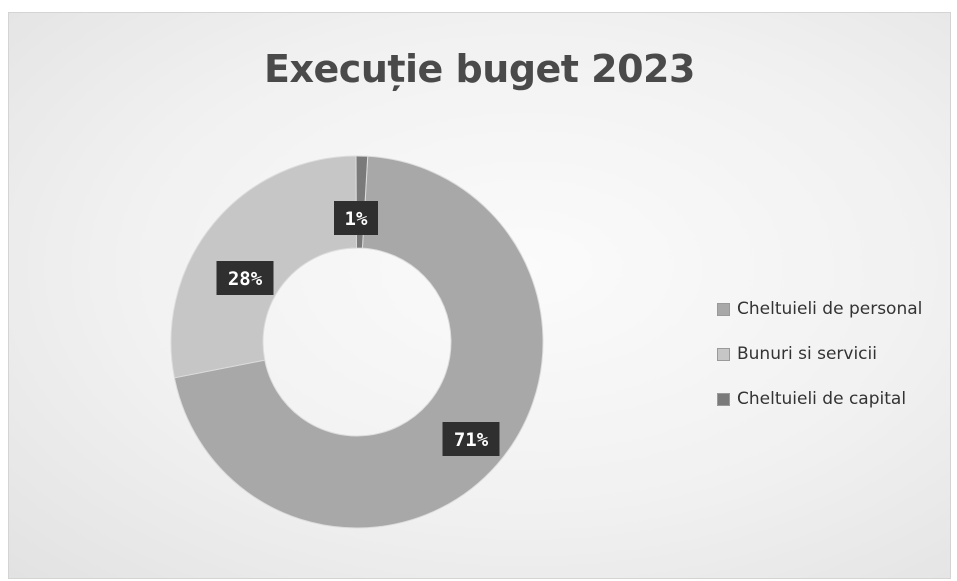 This screenshot has height=581, width=957. I want to click on data-label-bunuri-box, so click(245, 278).